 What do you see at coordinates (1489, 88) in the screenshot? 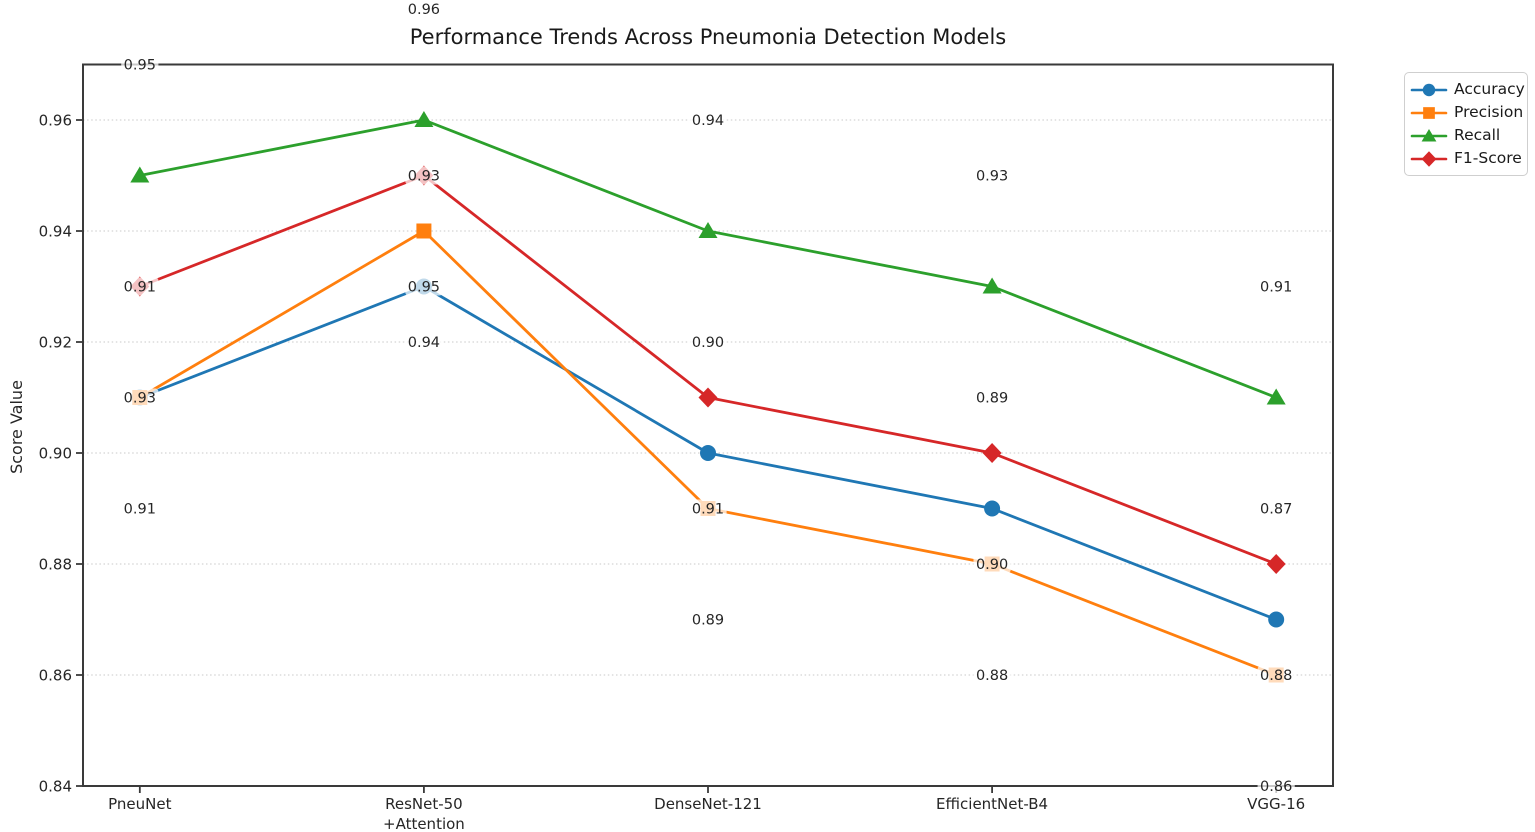
I see `legend-item-label: Accuracy` at bounding box center [1489, 88].